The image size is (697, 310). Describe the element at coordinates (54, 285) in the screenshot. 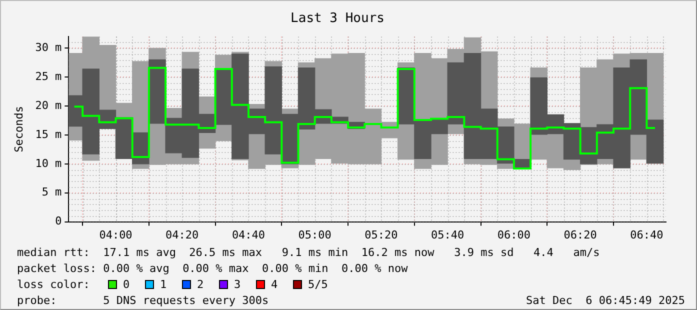

I see `text: loss color:` at that location.